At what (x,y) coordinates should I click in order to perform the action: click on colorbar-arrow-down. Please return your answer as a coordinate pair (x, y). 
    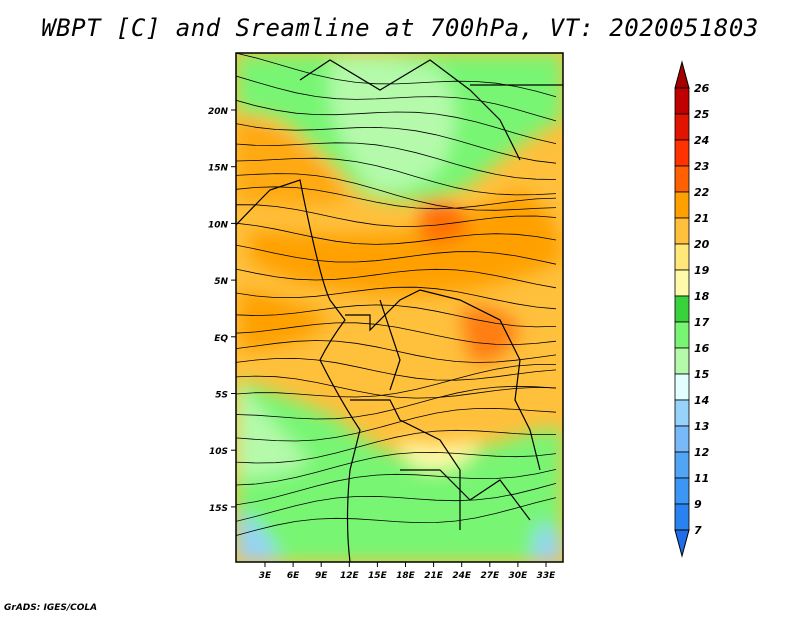
    Looking at the image, I should click on (682, 543).